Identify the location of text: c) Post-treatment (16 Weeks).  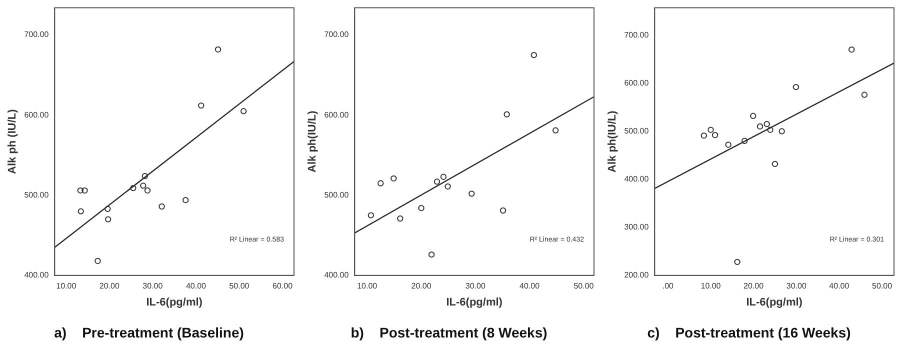
(749, 332).